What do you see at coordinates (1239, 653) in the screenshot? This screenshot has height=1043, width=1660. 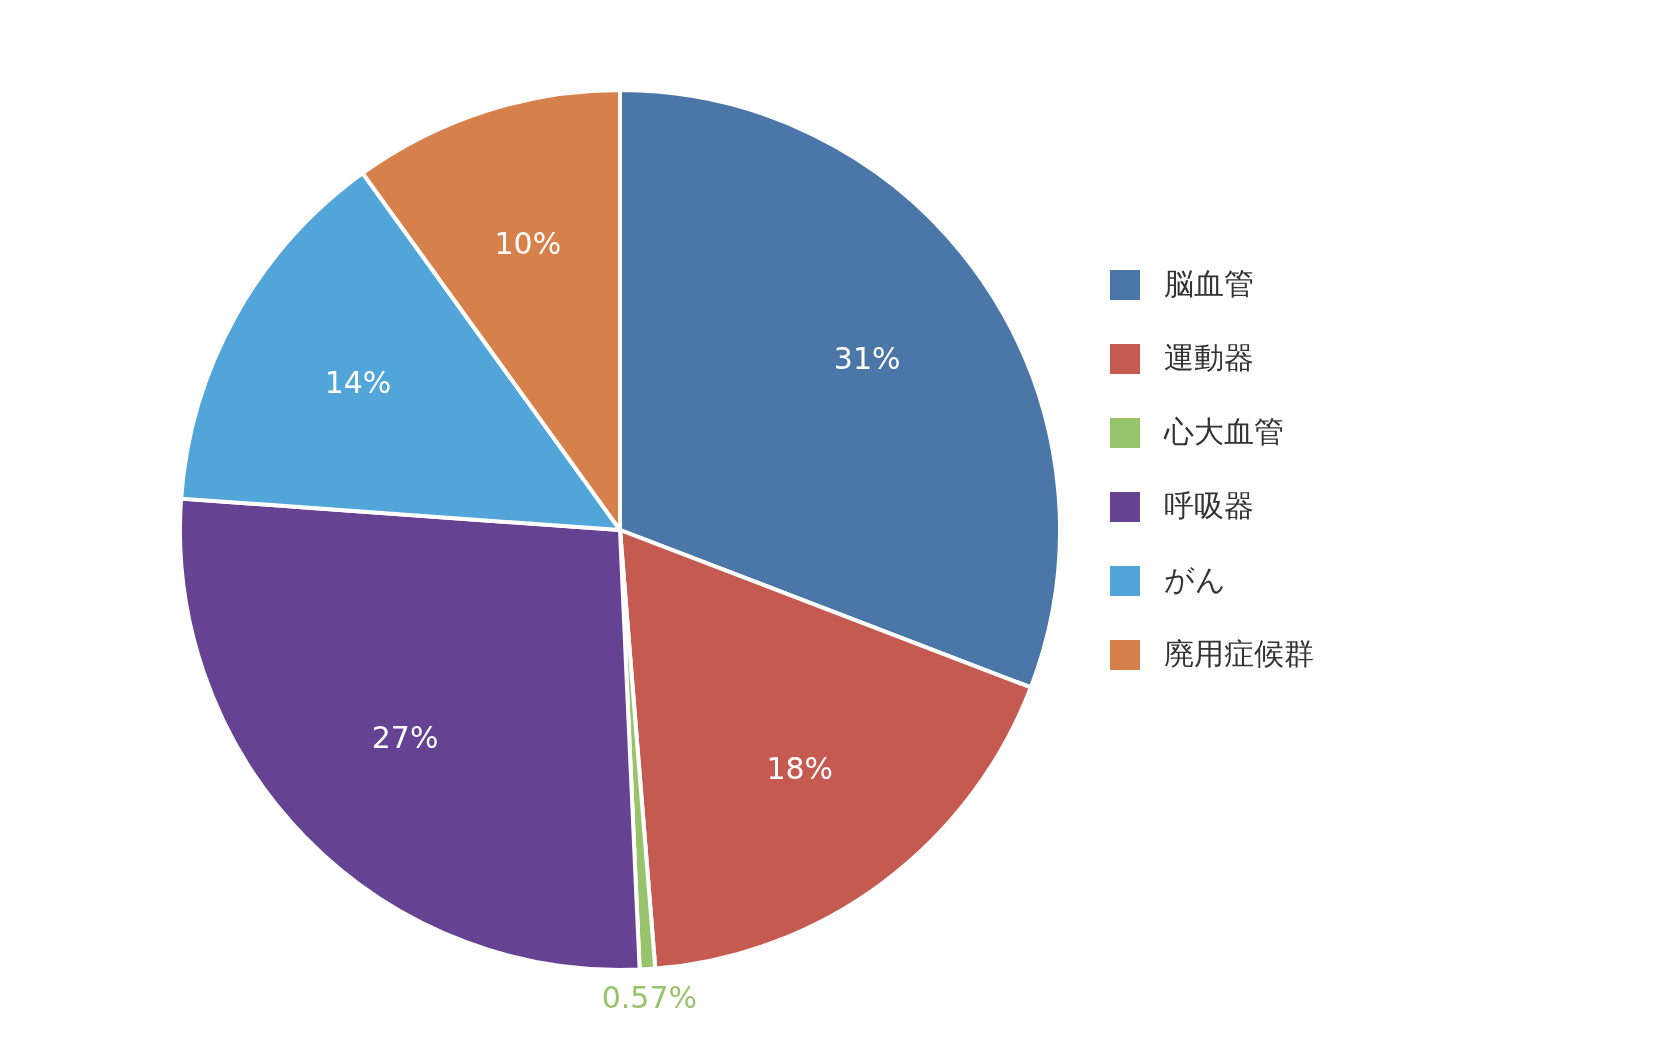 I see `legend-label: 廃用症候群` at bounding box center [1239, 653].